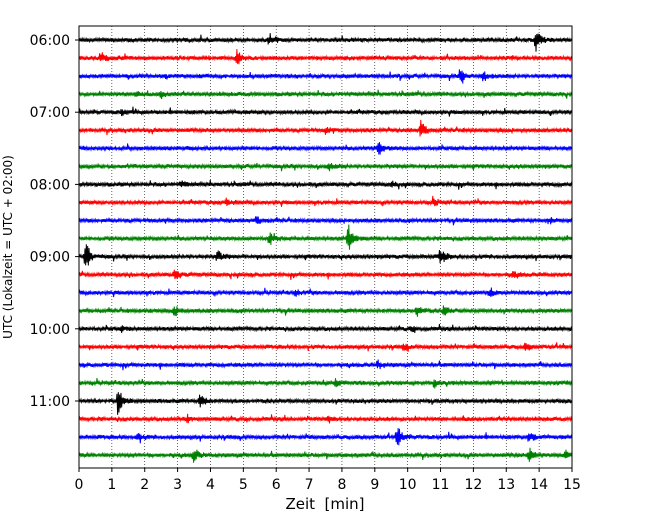 Image resolution: width=650 pixels, height=520 pixels. I want to click on y-tick-label: 11:00, so click(50, 402).